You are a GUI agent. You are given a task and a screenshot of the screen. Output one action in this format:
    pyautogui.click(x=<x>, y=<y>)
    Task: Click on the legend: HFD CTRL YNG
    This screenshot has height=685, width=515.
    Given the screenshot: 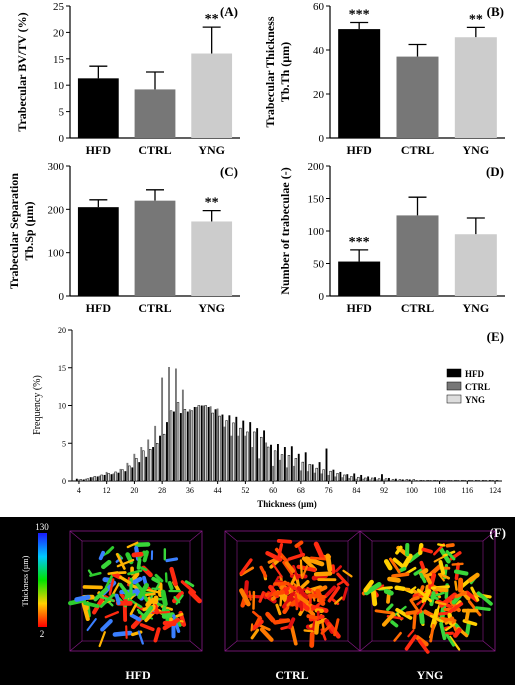 What is the action you would take?
    pyautogui.click(x=468, y=386)
    